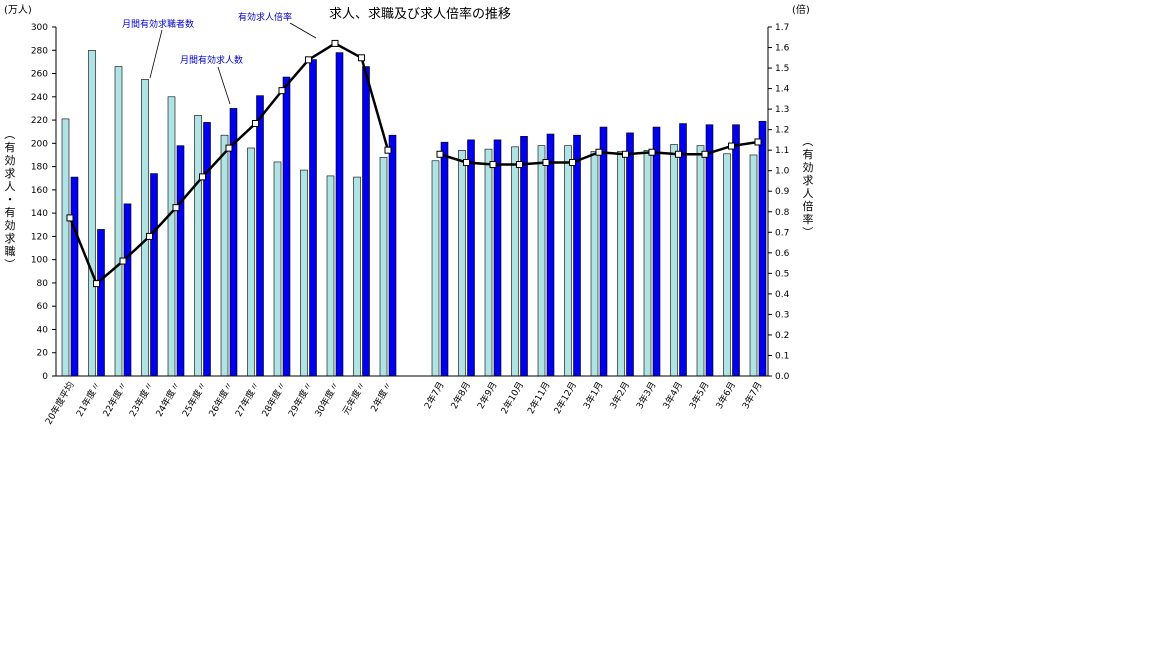  What do you see at coordinates (194, 399) in the screenshot?
I see `x-tick-label: 25年度〃` at bounding box center [194, 399].